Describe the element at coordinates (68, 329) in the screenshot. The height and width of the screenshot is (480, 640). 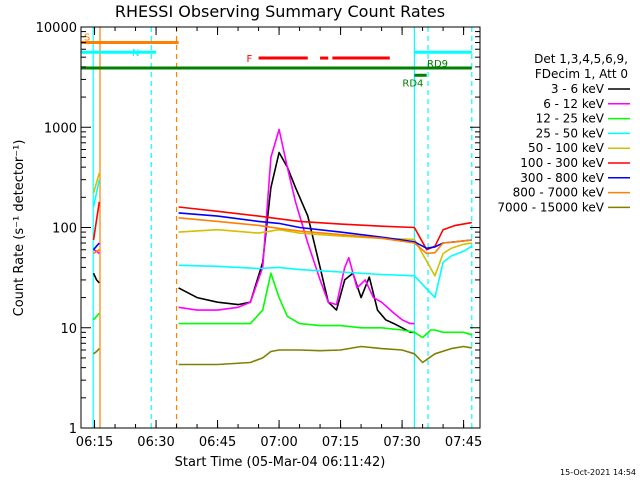
I see `y-tick-label-10: 10` at that location.